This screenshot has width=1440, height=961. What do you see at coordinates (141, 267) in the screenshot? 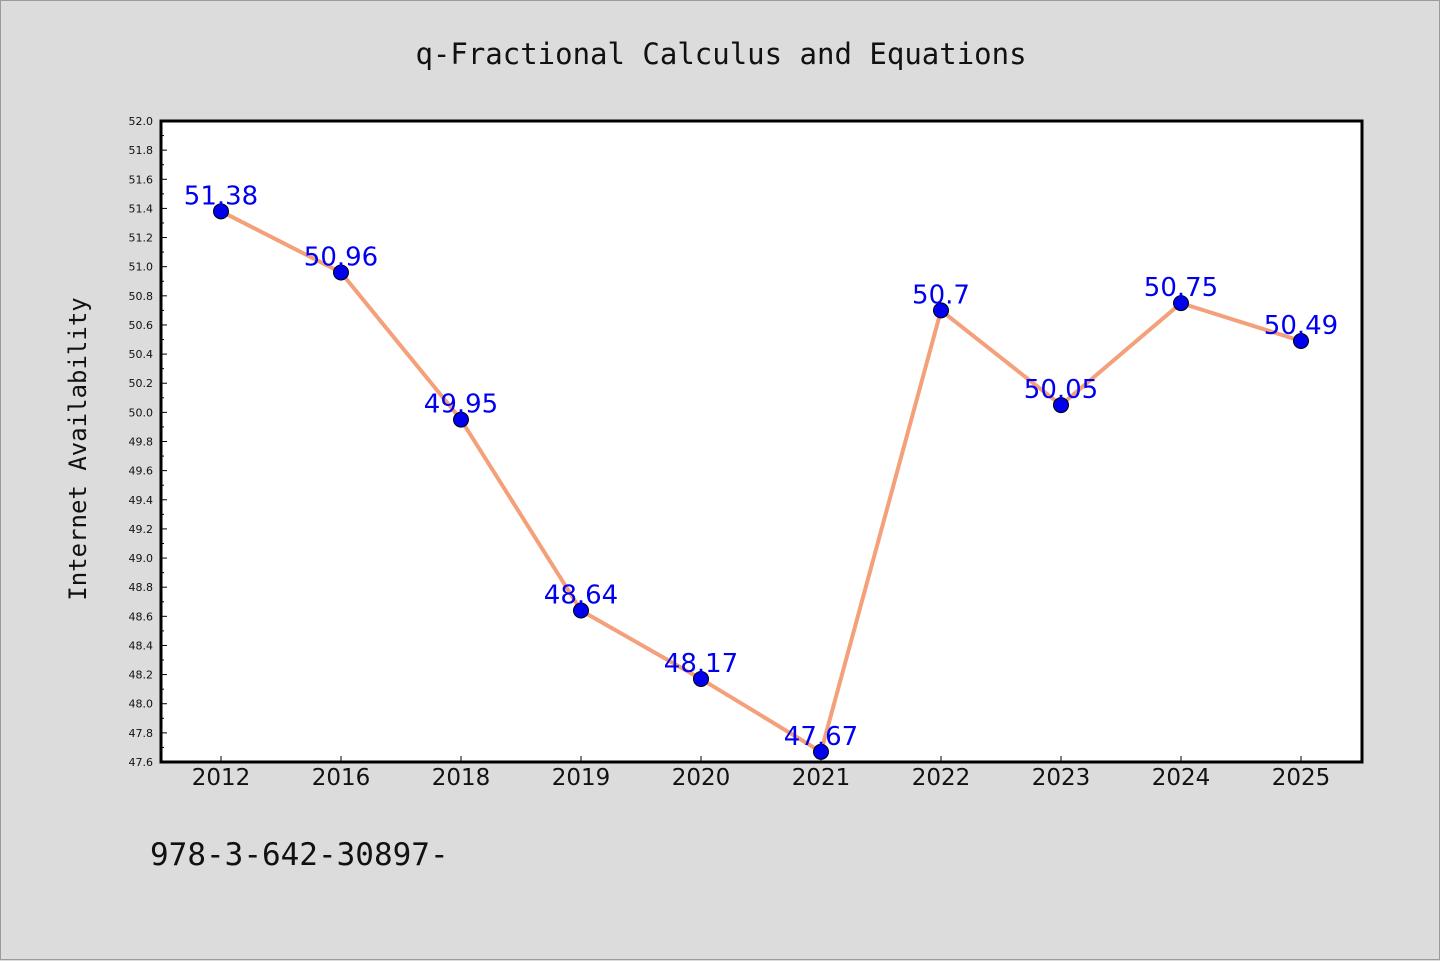
I see `y-tick-label: 51.0` at bounding box center [141, 267].